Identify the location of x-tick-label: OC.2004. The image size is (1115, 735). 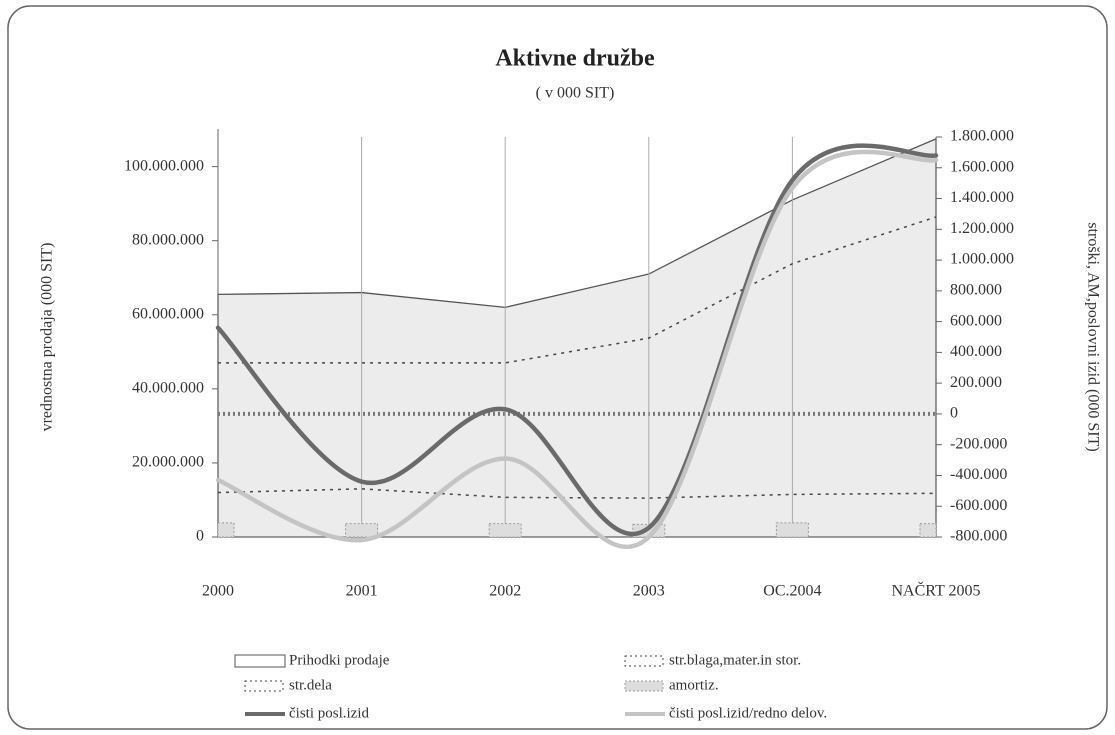
(792, 591).